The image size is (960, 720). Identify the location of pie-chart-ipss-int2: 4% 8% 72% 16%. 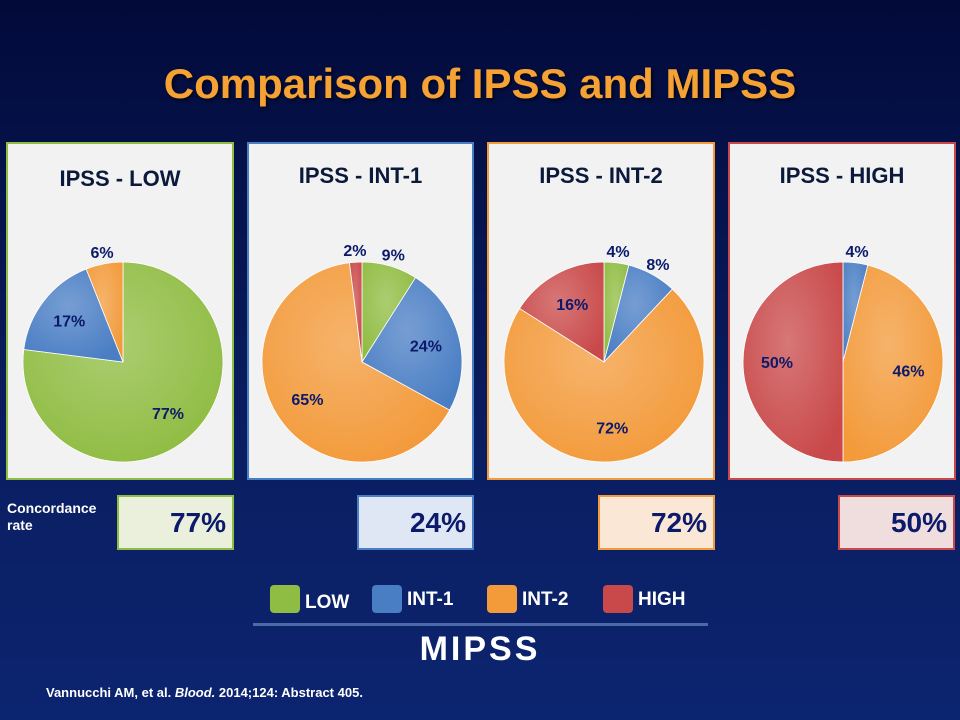
(604, 353).